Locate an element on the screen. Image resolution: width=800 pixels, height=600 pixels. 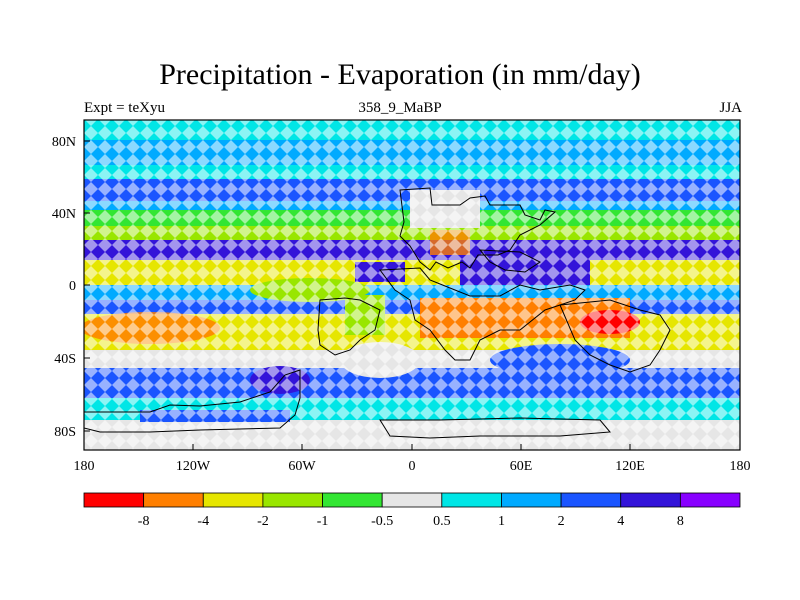
colorbar-label: -4 is located at coordinates (203, 521).